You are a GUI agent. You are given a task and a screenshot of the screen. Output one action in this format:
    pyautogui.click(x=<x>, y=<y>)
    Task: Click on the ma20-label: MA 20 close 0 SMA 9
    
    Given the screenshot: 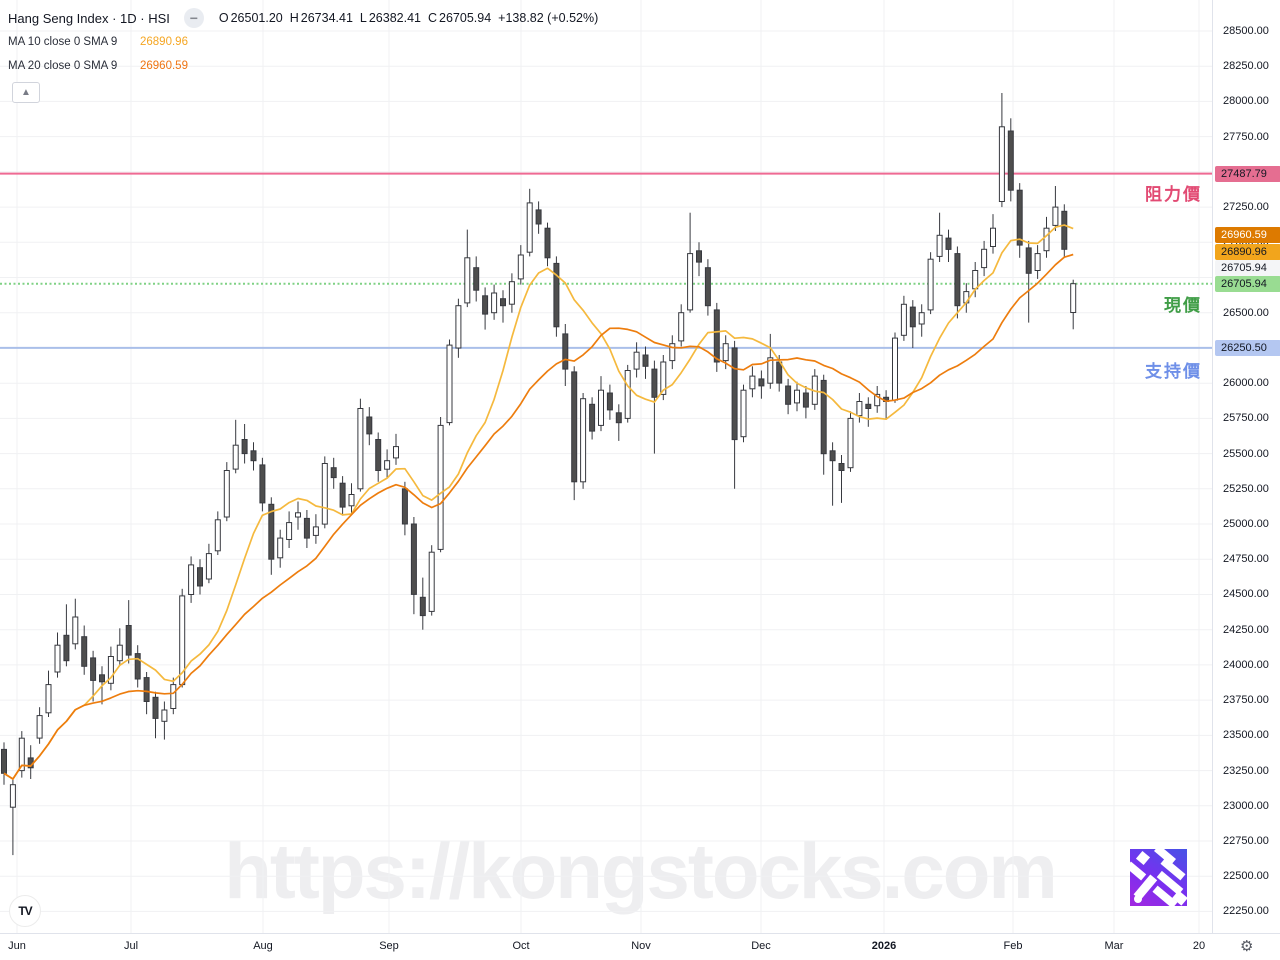 What is the action you would take?
    pyautogui.click(x=63, y=66)
    